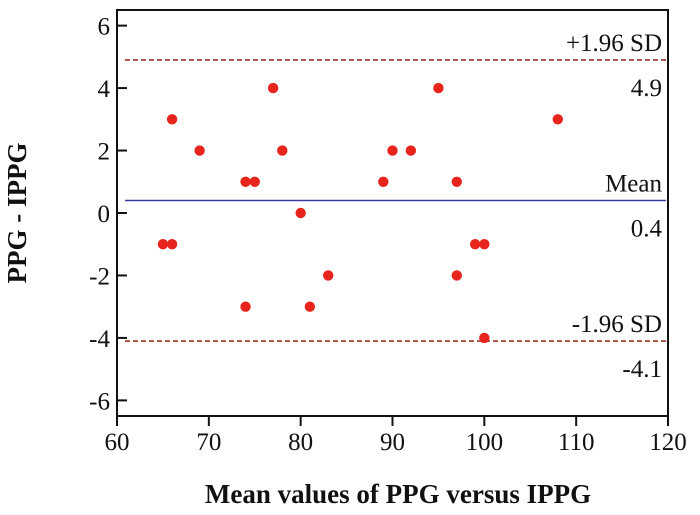  Describe the element at coordinates (99, 276) in the screenshot. I see `y-tick-label: -2` at that location.